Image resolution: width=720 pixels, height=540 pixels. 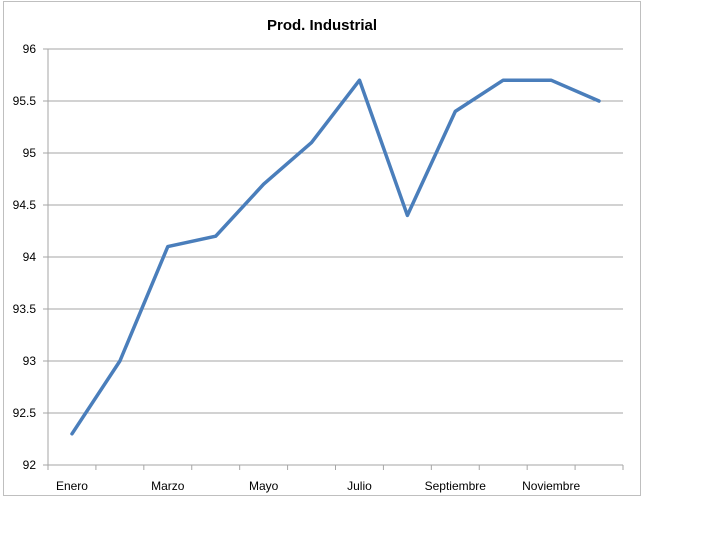 What do you see at coordinates (318, 486) in the screenshot?
I see `x-axis-tick-labels: Enero Marzo Mayo Julio Septiembre Noviembre` at bounding box center [318, 486].